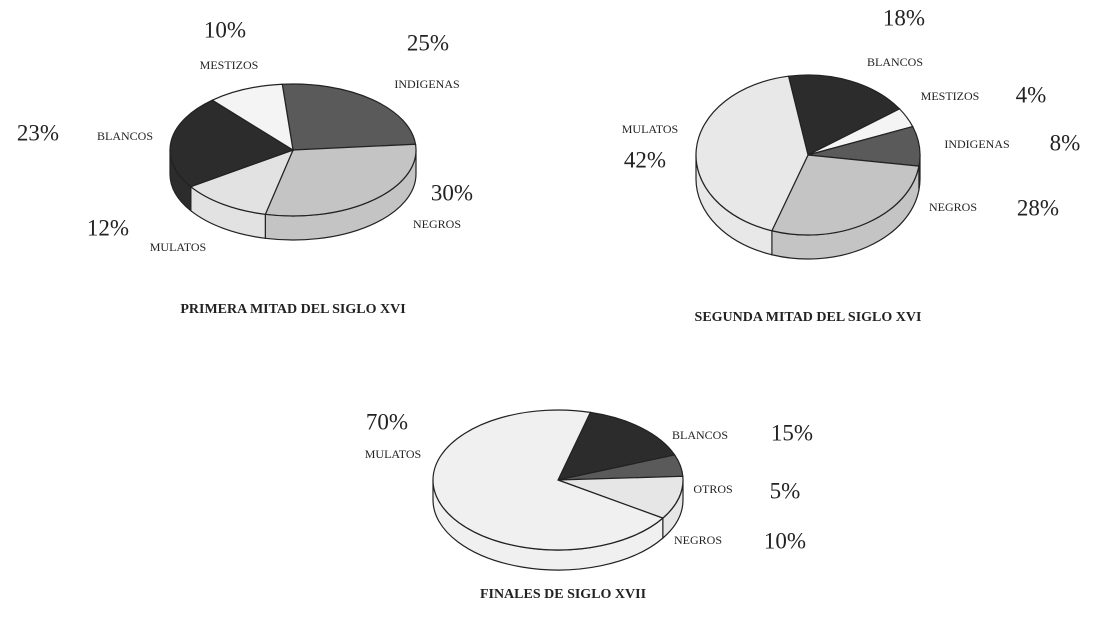 This screenshot has height=632, width=1094. Describe the element at coordinates (808, 317) in the screenshot. I see `chart-title: SEGUNDA MITAD DEL SIGLO XVI` at that location.